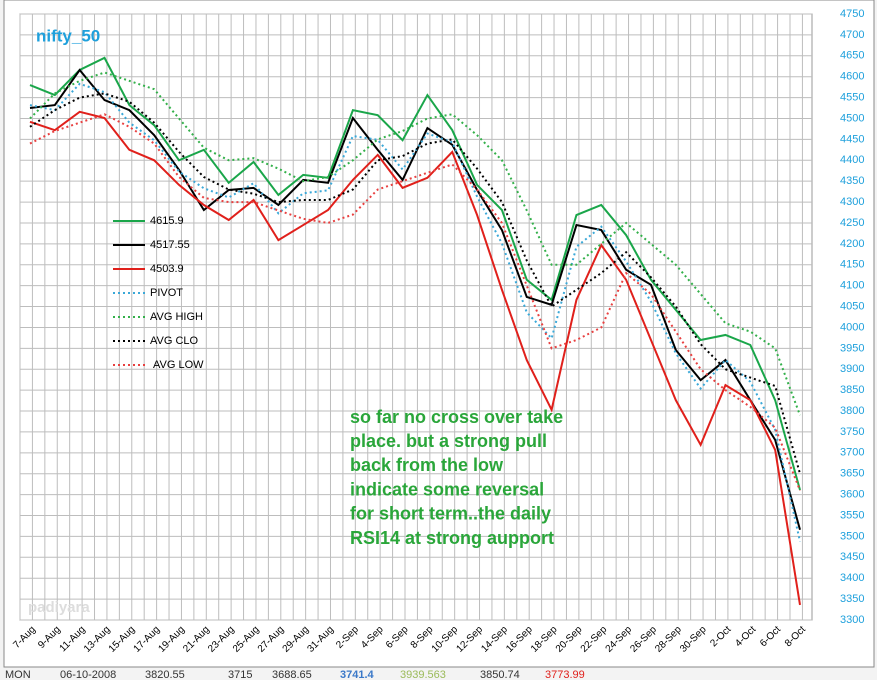 The height and width of the screenshot is (680, 877). I want to click on footer-cell: 3688.65, so click(292, 674).